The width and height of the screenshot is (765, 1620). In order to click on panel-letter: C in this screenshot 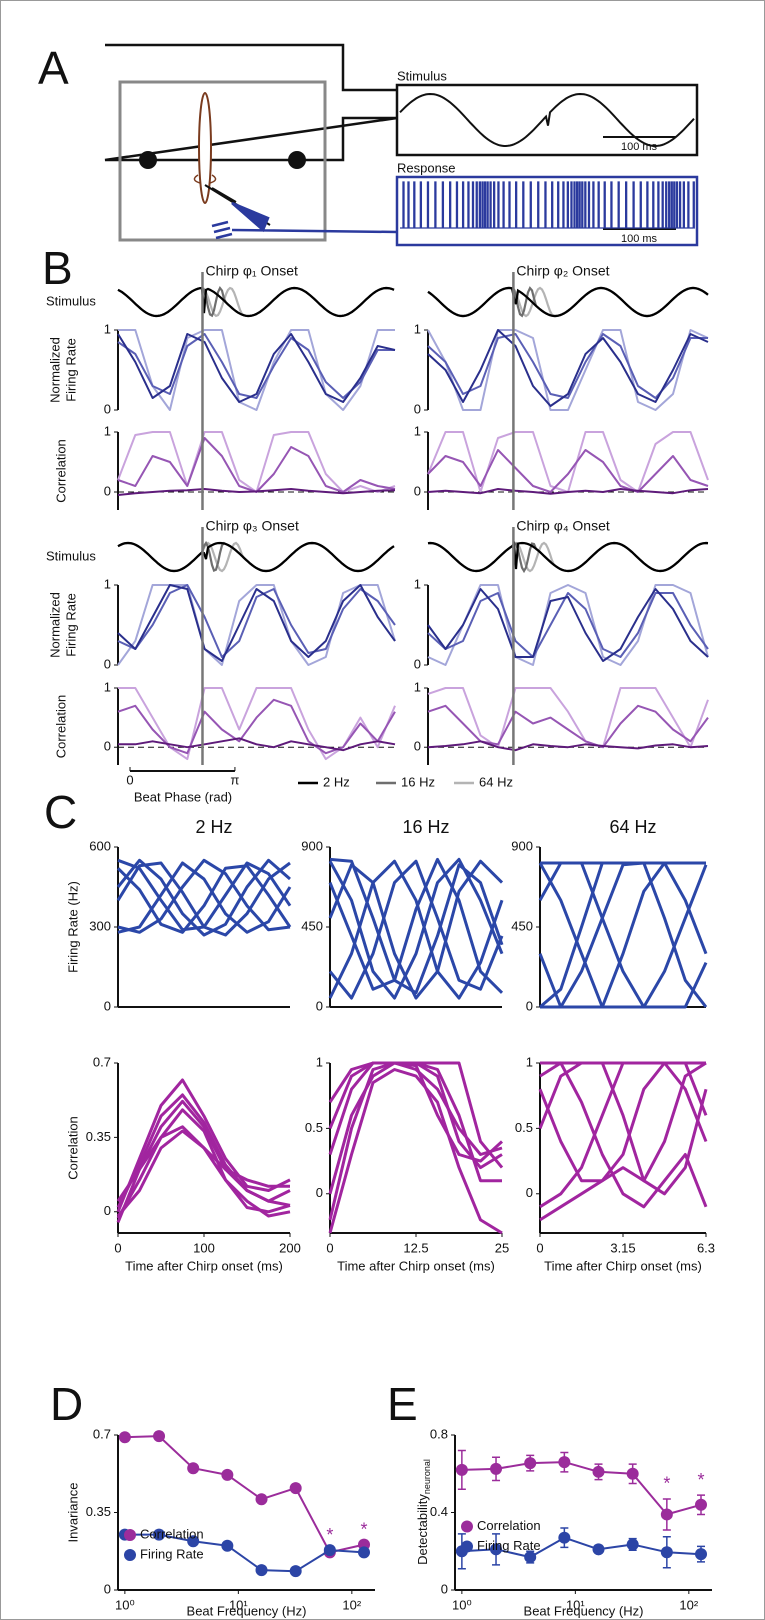, I will do `click(60, 812)`.